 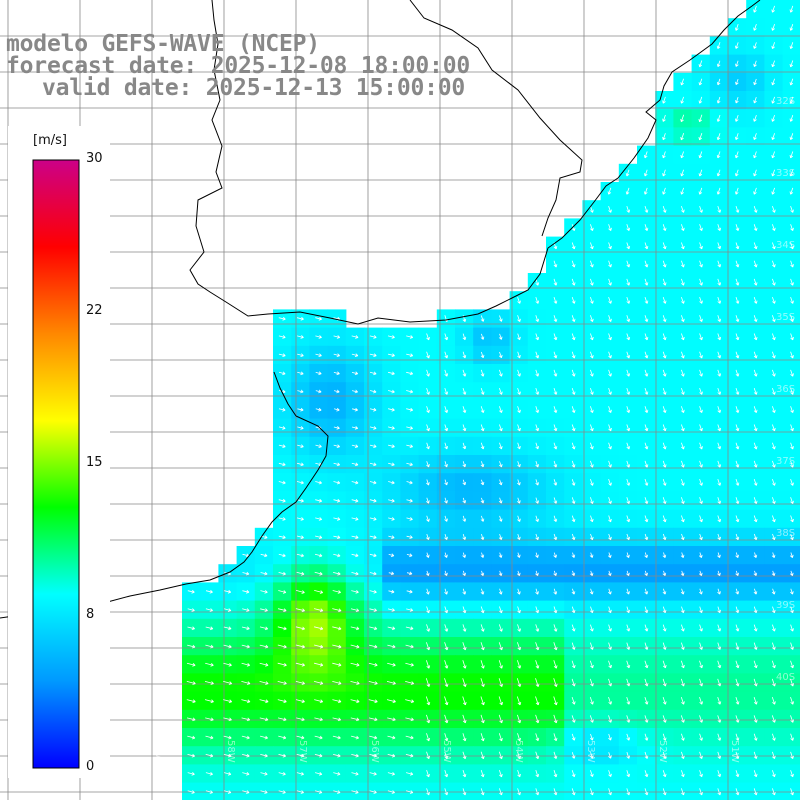 I want to click on lon-label: 60W, so click(x=86, y=751).